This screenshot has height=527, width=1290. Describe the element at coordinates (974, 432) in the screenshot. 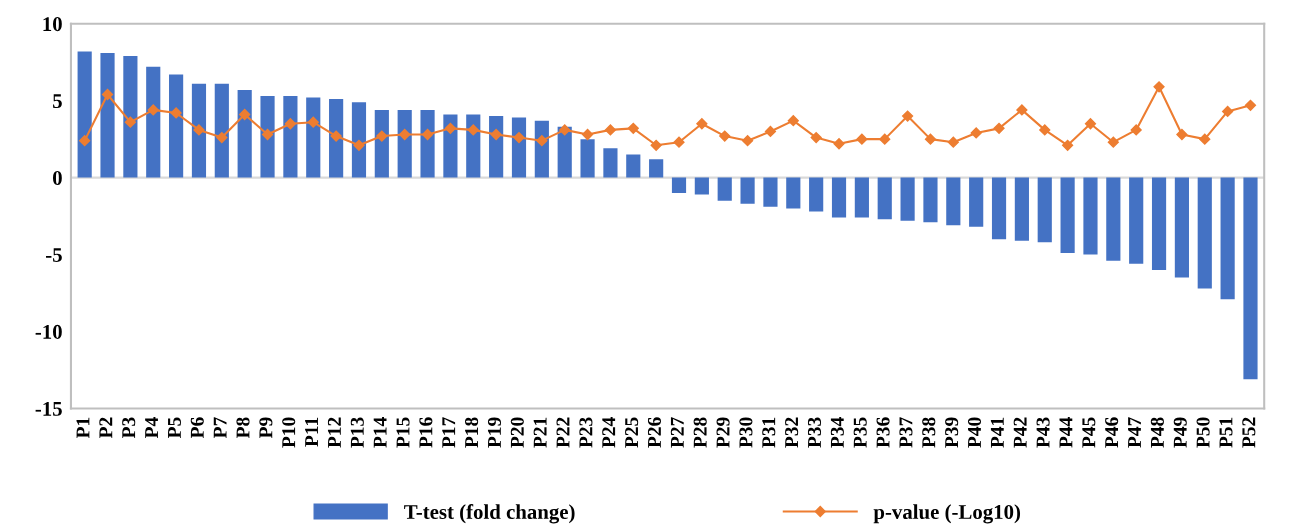

I see `x-tick-label: P40` at that location.